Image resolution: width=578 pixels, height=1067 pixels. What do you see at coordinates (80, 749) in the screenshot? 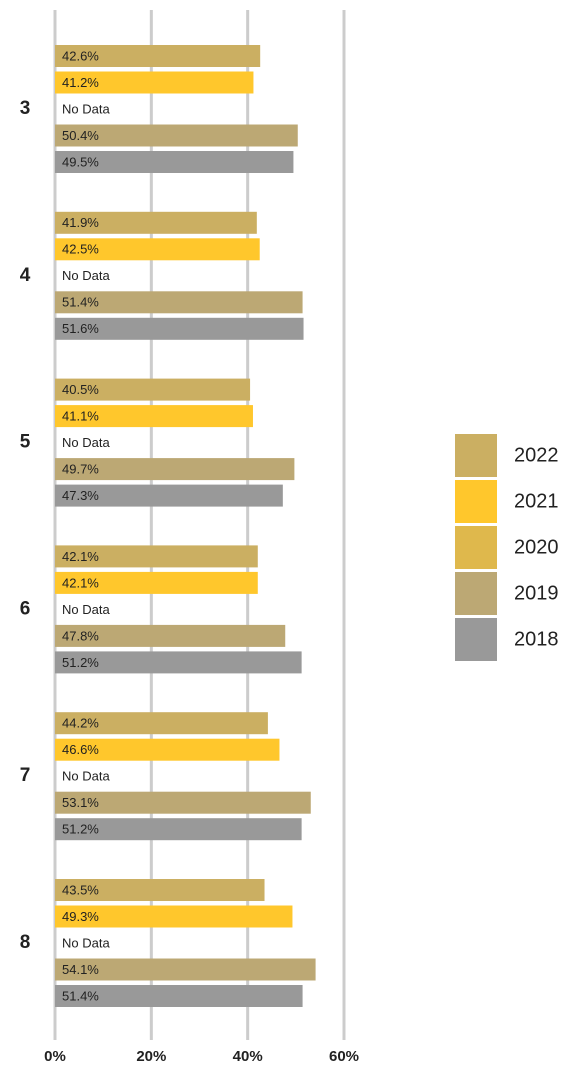
I see `value-label: 46.6%` at bounding box center [80, 749].